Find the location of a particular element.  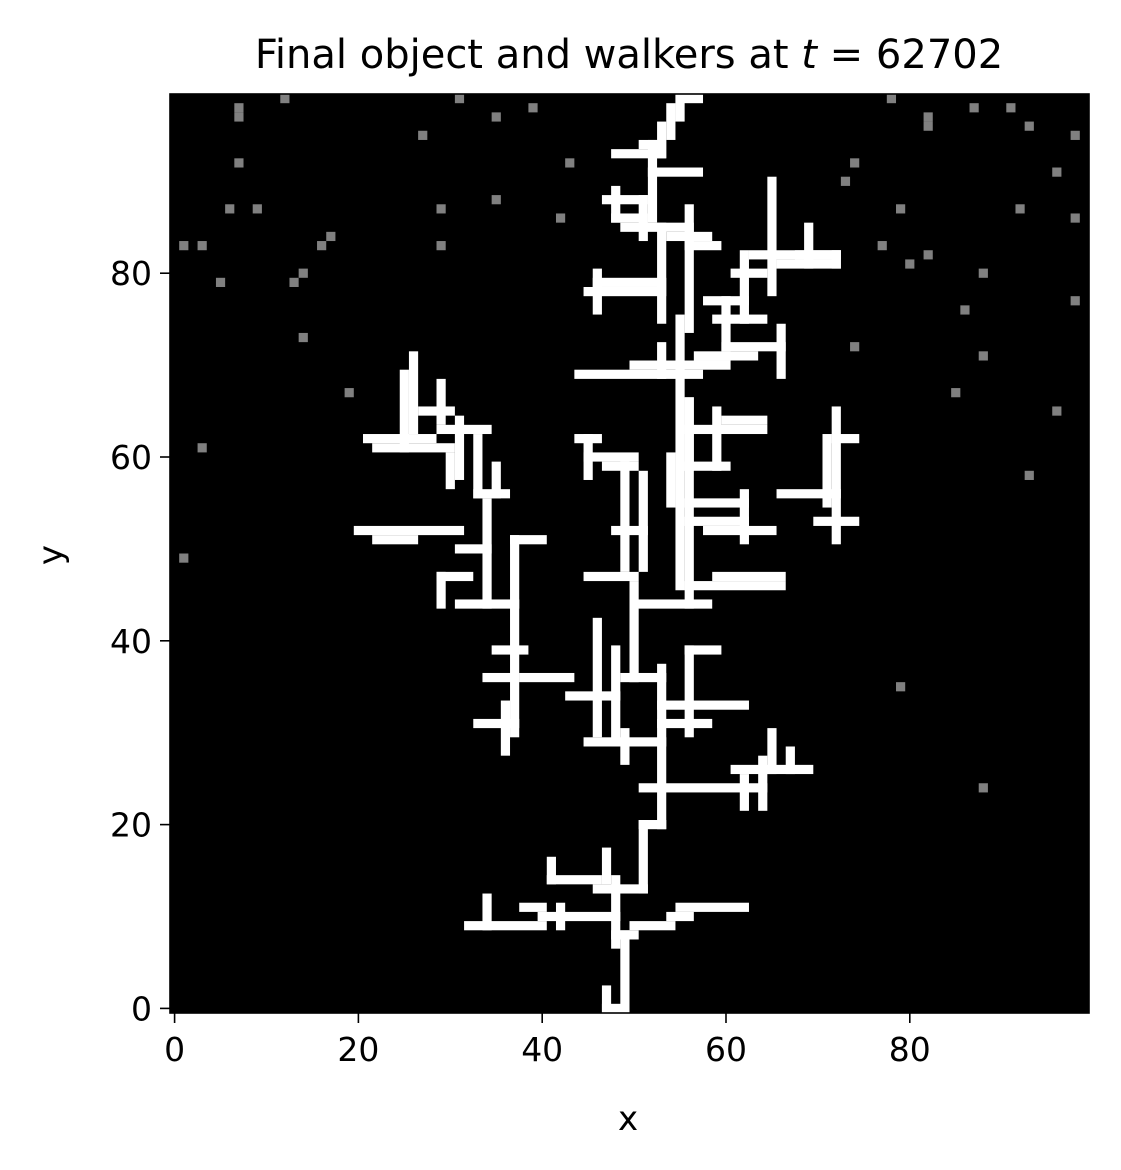

y-tick-label: 20 is located at coordinates (131, 825).